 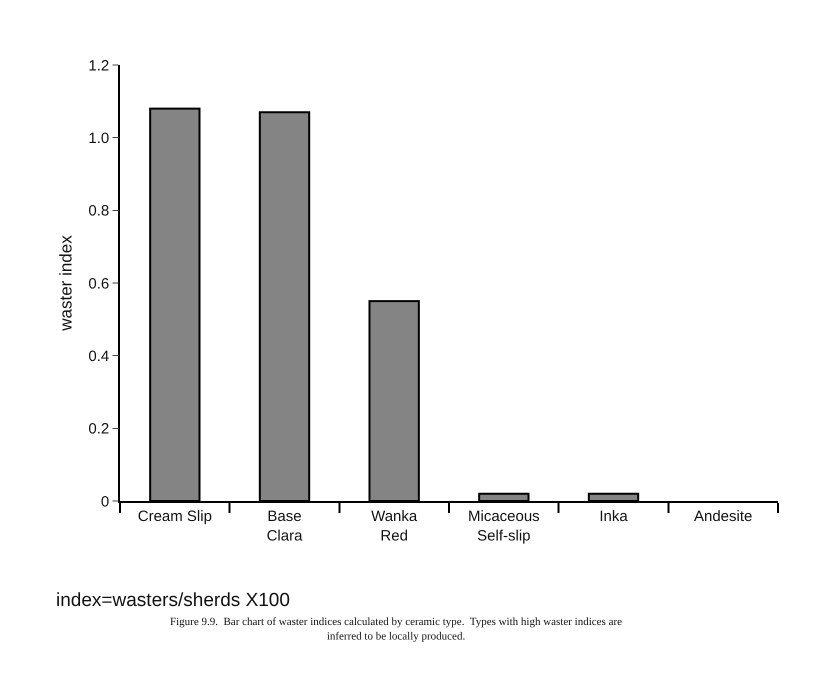 I want to click on x-tick-label: Micaceous Self-slip, so click(x=504, y=526).